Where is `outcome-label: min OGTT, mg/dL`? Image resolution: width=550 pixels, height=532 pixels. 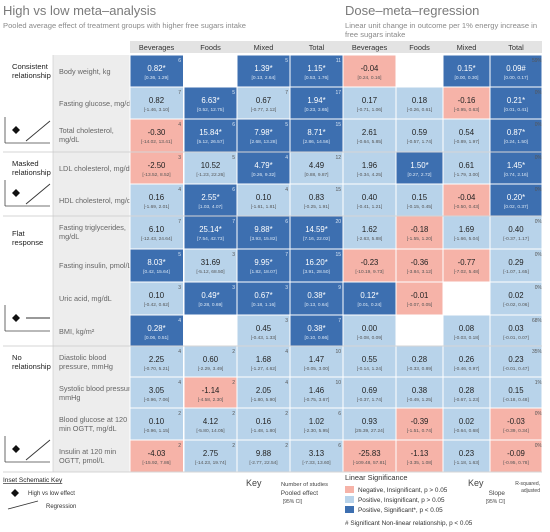 outcome-label: min OGTT, mg/dL is located at coordinates (88, 428).